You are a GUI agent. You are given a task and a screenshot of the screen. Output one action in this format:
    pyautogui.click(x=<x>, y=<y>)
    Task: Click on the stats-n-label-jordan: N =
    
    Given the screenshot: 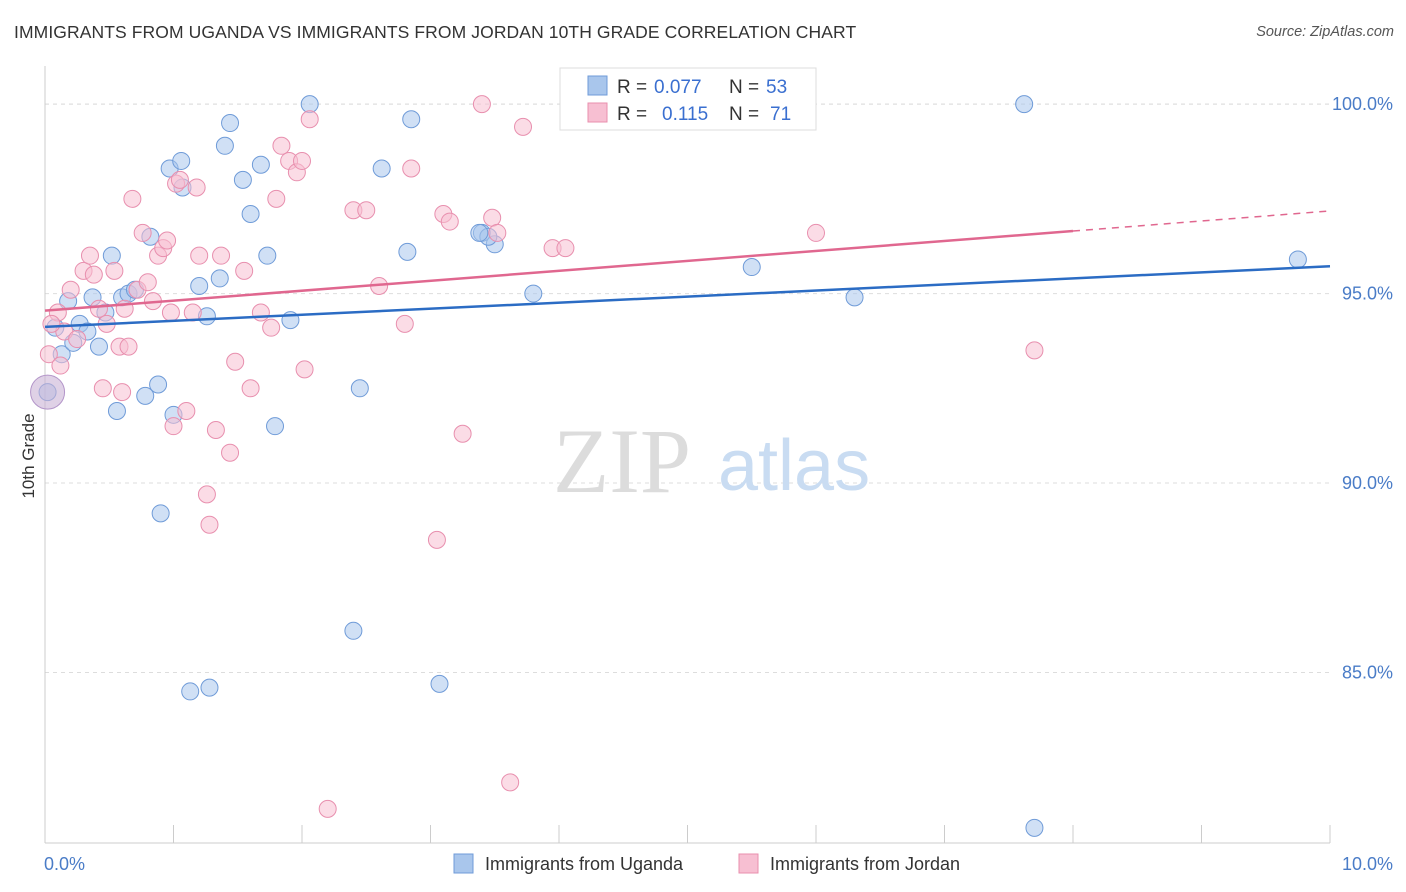 What is the action you would take?
    pyautogui.click(x=744, y=114)
    